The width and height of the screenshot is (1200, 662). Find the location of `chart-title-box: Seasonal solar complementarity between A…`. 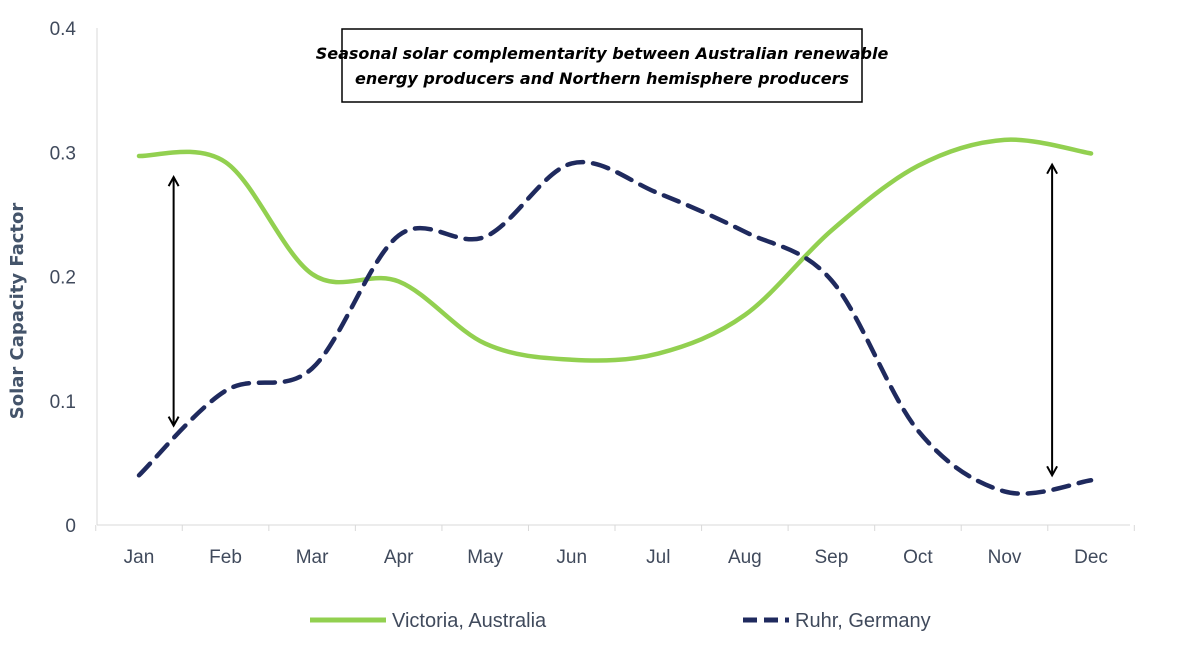

chart-title-box: Seasonal solar complementarity between A… is located at coordinates (602, 65).